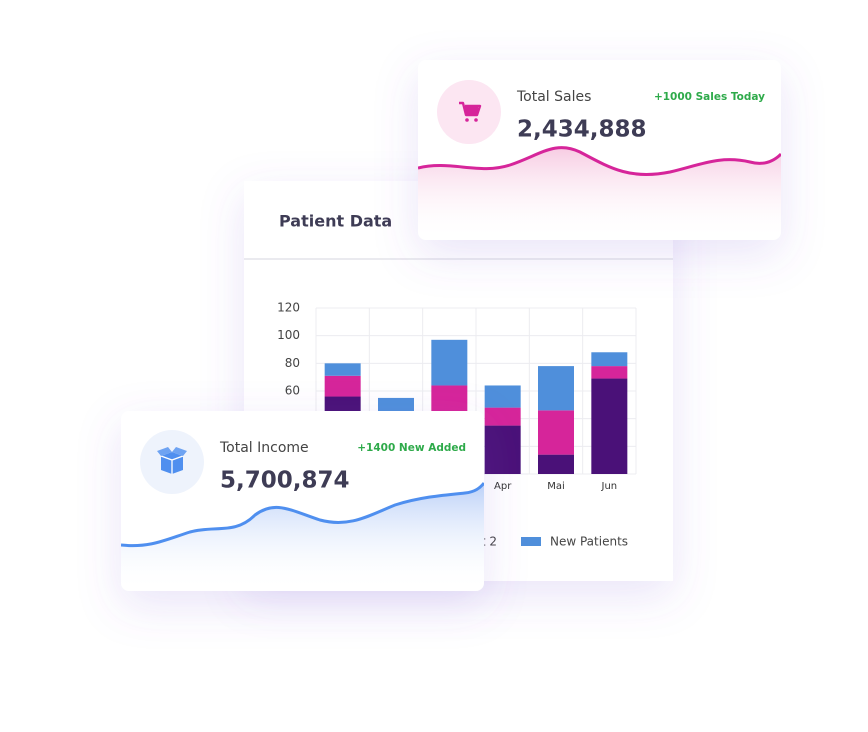 The width and height of the screenshot is (868, 732). What do you see at coordinates (531, 541) in the screenshot?
I see `legend-swatch` at bounding box center [531, 541].